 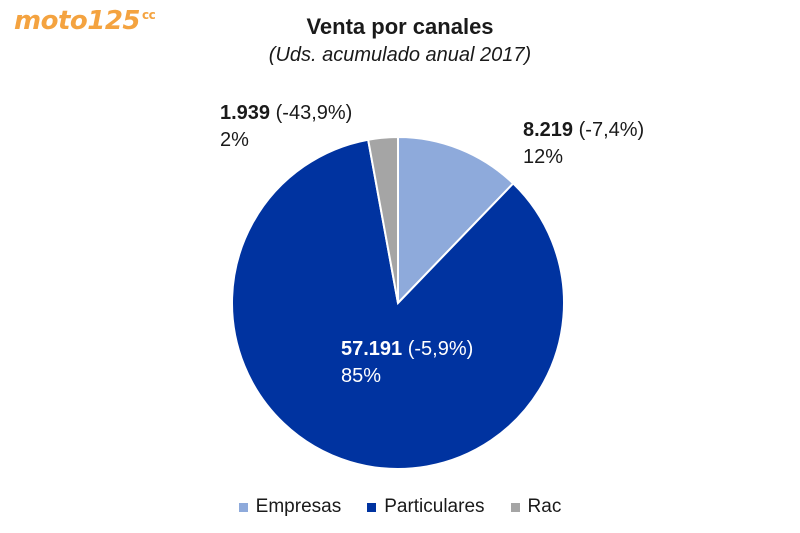 I want to click on legend-label-particulares: Particulares, so click(x=434, y=506).